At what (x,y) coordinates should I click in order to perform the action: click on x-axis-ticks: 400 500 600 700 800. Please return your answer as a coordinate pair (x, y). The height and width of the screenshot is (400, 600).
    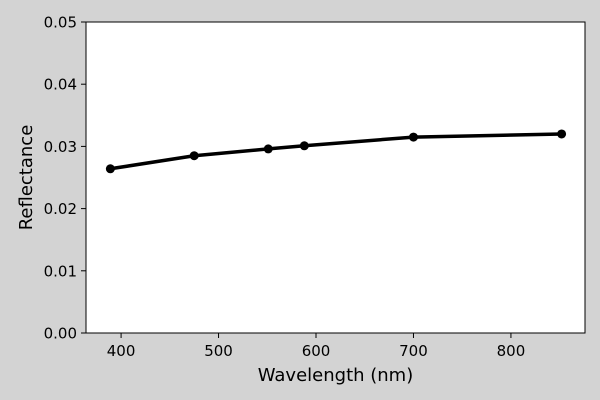
    Looking at the image, I should click on (316, 346).